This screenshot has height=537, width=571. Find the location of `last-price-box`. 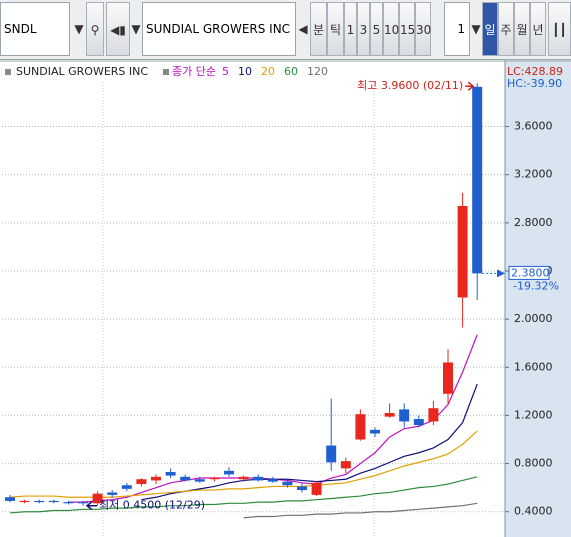

last-price-box is located at coordinates (529, 272).